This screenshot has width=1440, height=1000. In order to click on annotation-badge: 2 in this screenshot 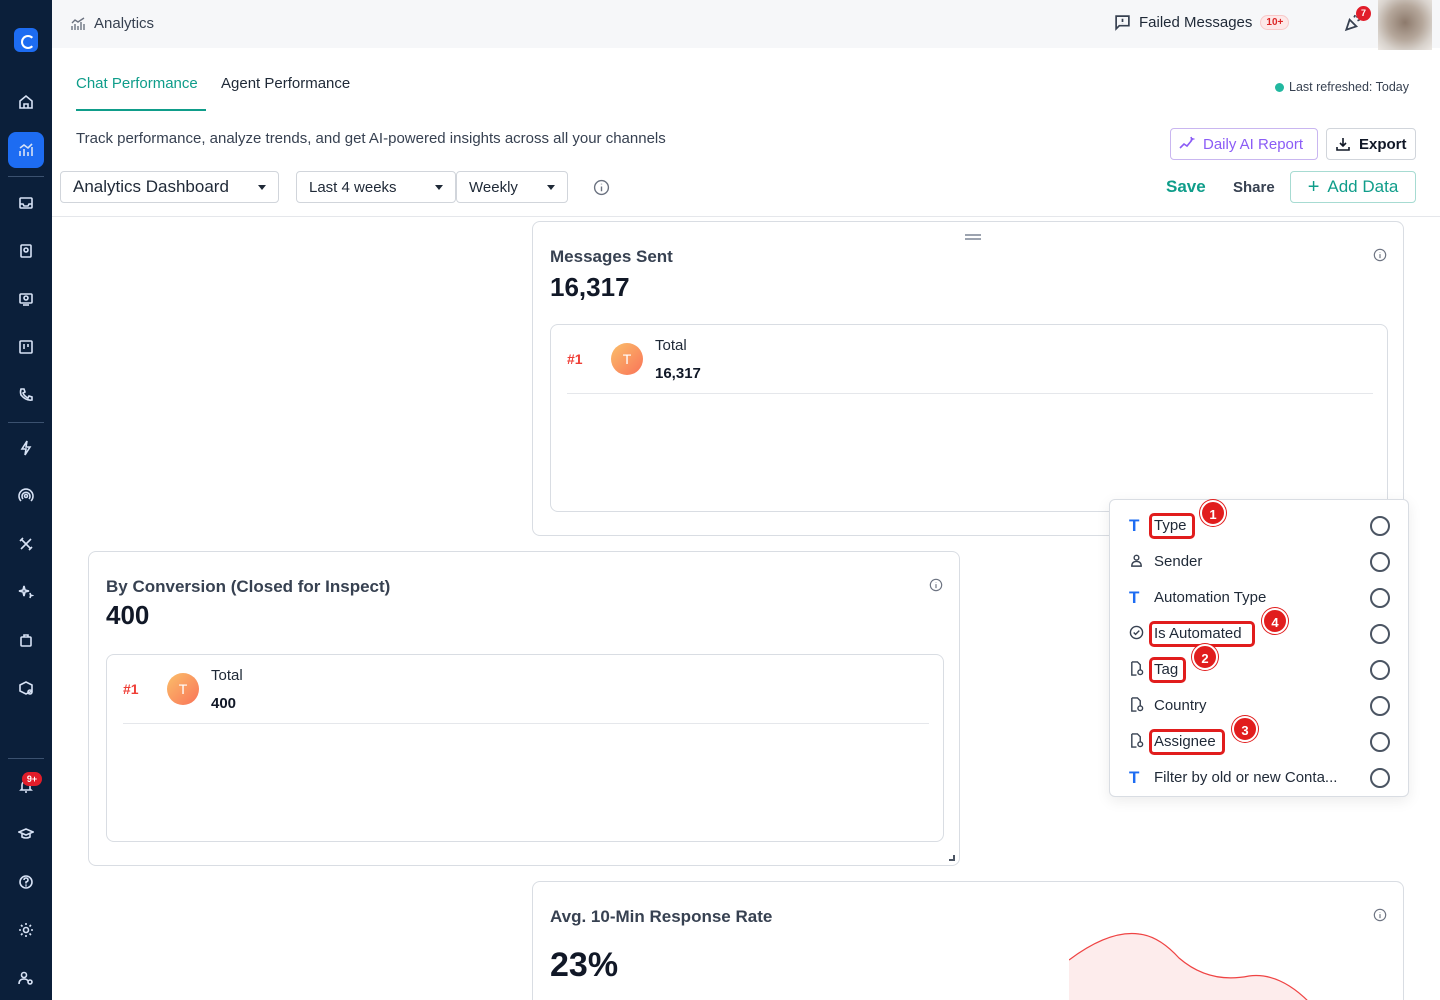, I will do `click(1205, 657)`.